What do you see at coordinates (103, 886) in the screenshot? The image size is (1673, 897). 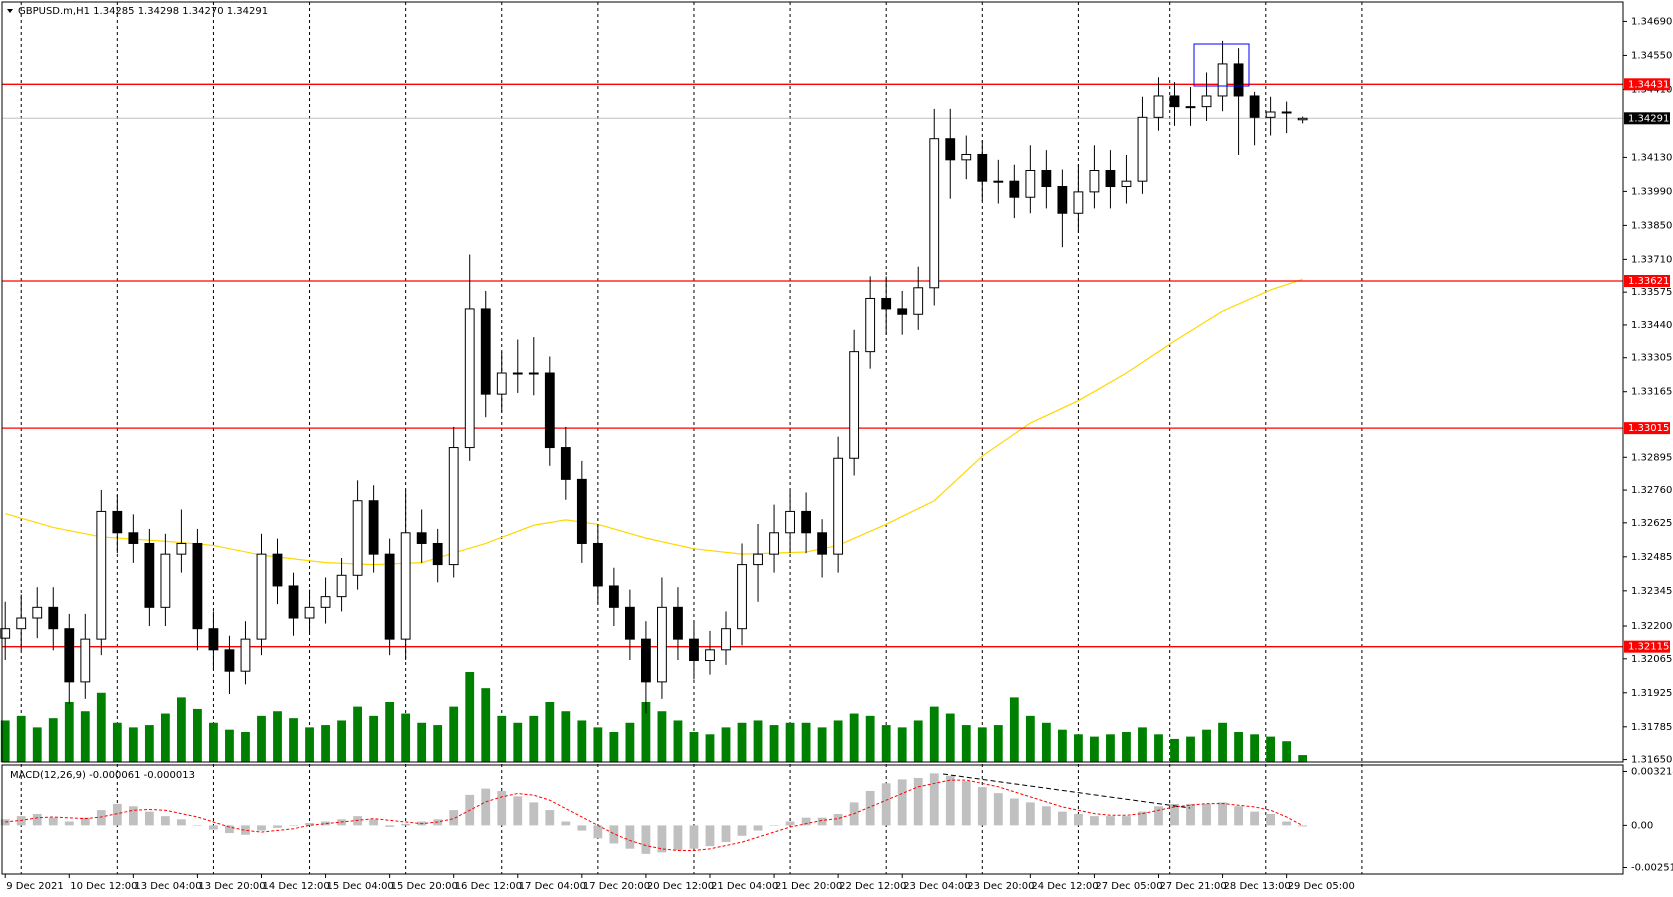 I see `x-tick-label: 10 Dec 12:00` at bounding box center [103, 886].